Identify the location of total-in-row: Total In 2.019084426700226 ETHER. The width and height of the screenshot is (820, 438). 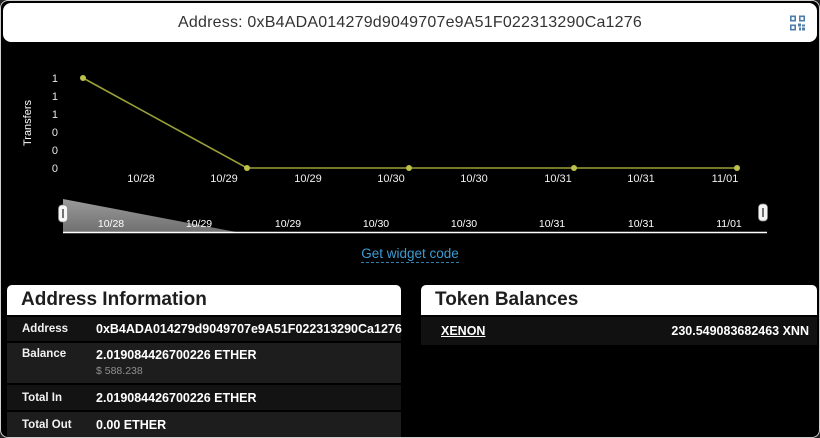
(204, 397).